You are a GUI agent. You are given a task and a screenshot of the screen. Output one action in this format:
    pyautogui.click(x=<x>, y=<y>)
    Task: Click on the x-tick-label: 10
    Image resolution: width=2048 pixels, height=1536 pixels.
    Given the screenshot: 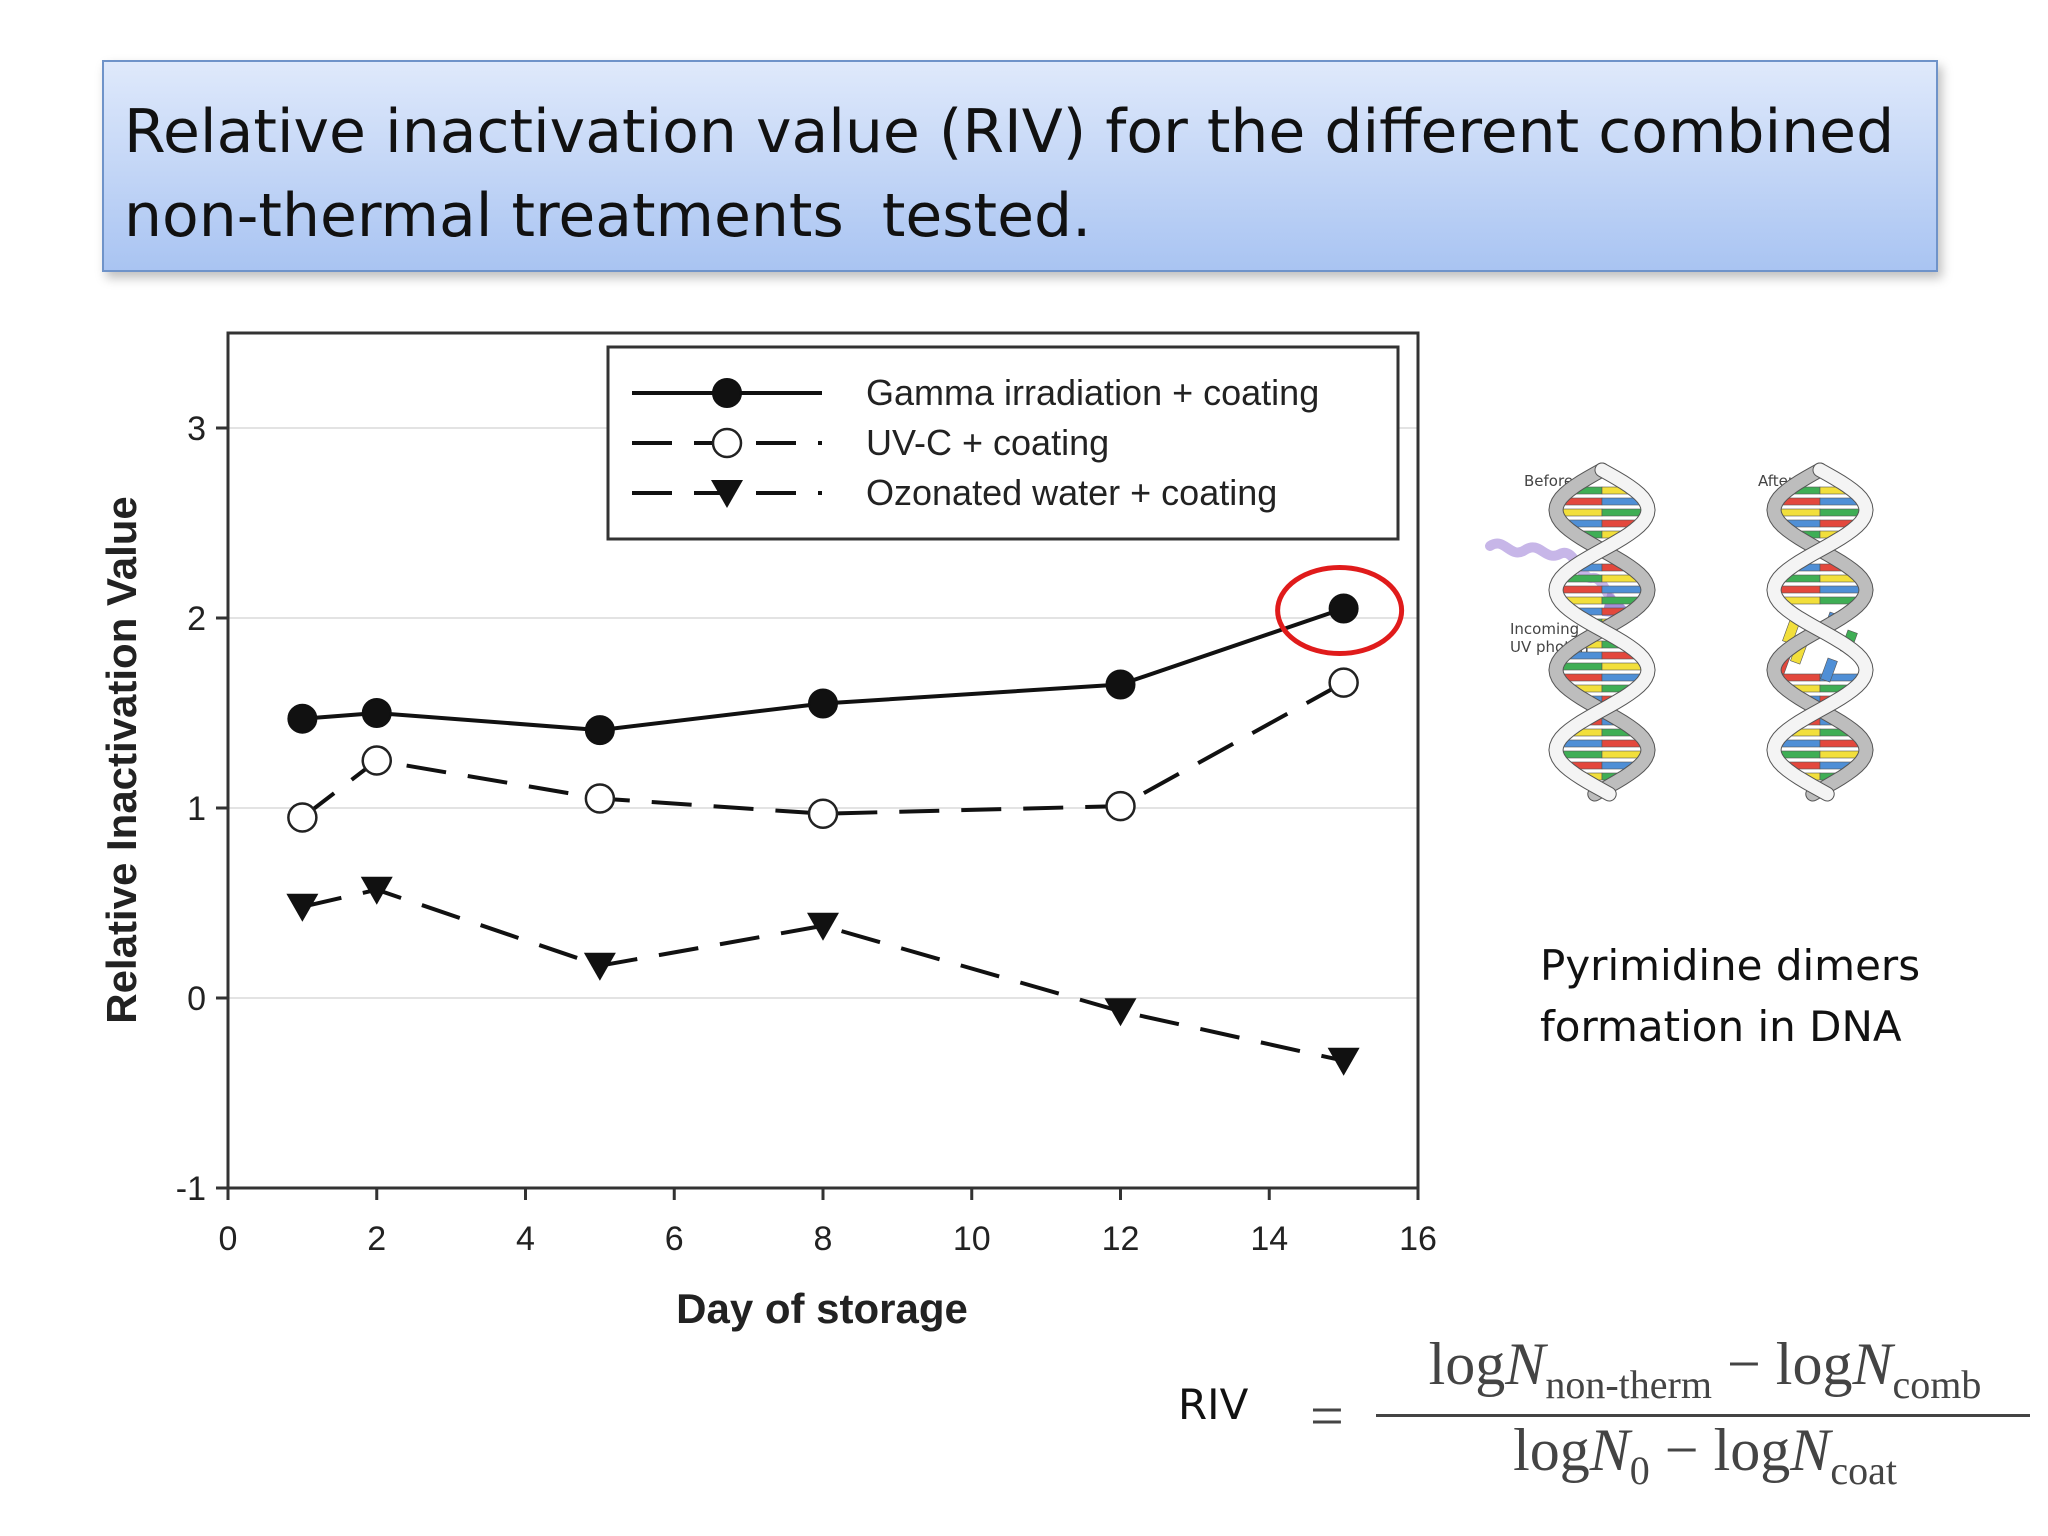 What is the action you would take?
    pyautogui.click(x=972, y=1239)
    